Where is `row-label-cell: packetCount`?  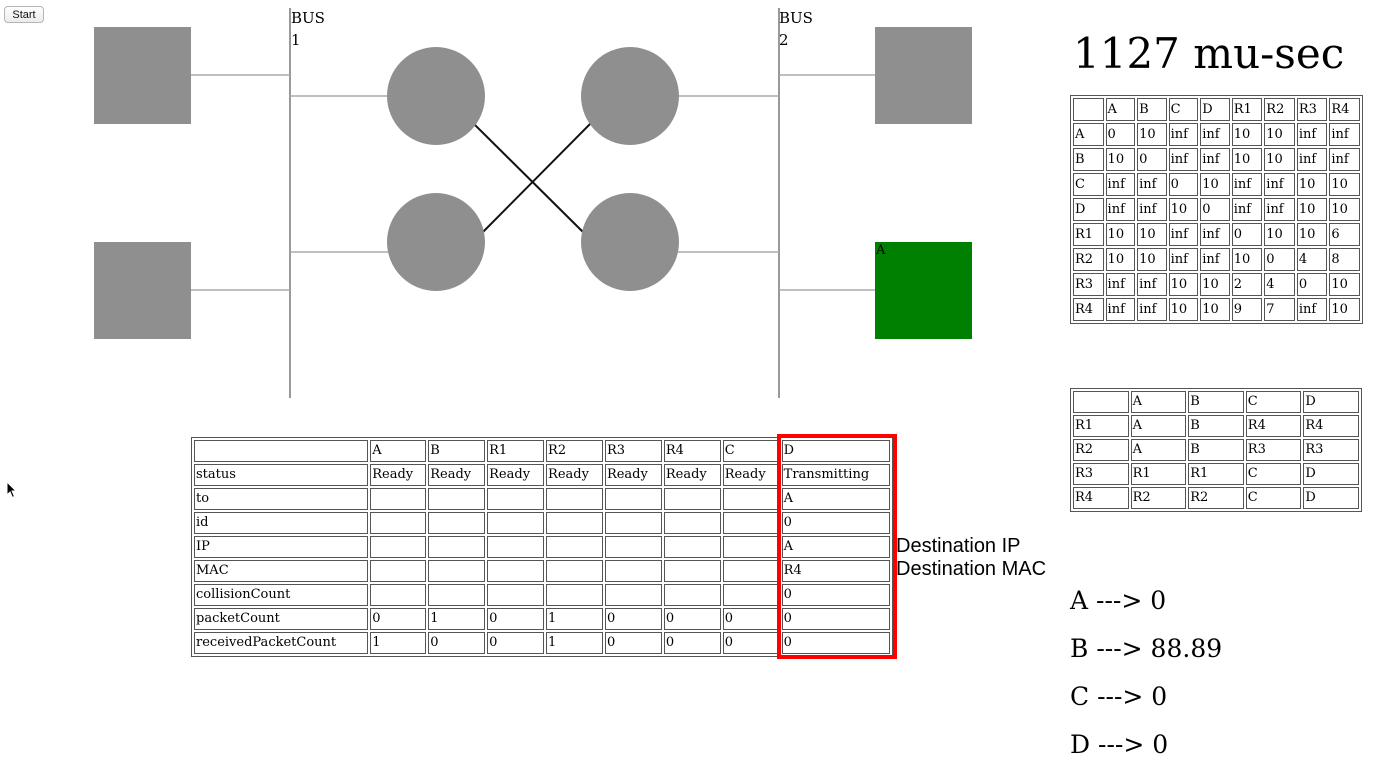
row-label-cell: packetCount is located at coordinates (281, 619).